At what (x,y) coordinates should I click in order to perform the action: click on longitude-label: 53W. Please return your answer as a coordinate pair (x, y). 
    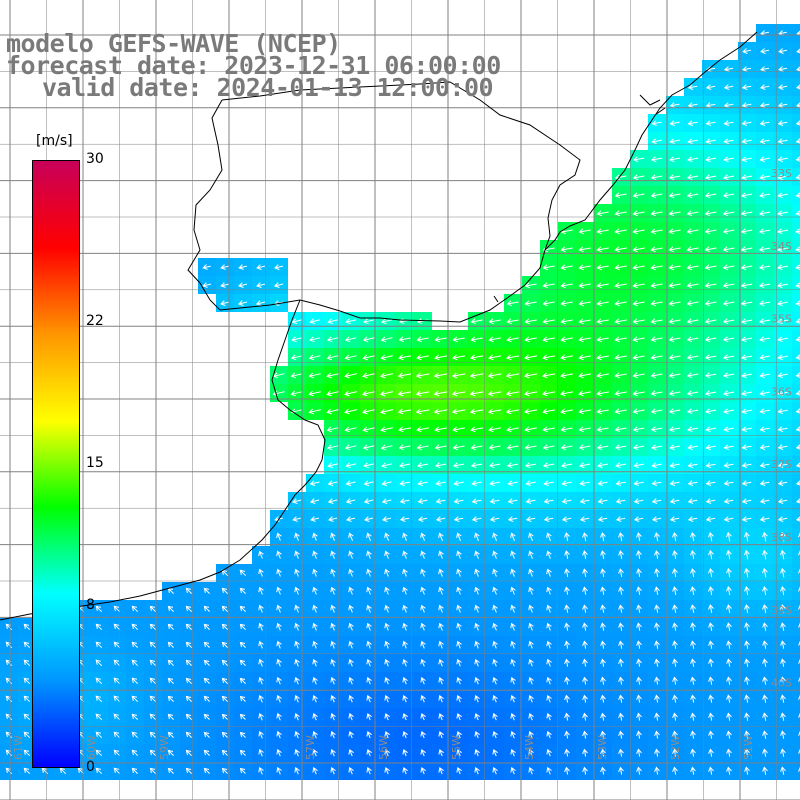
    Looking at the image, I should click on (602, 747).